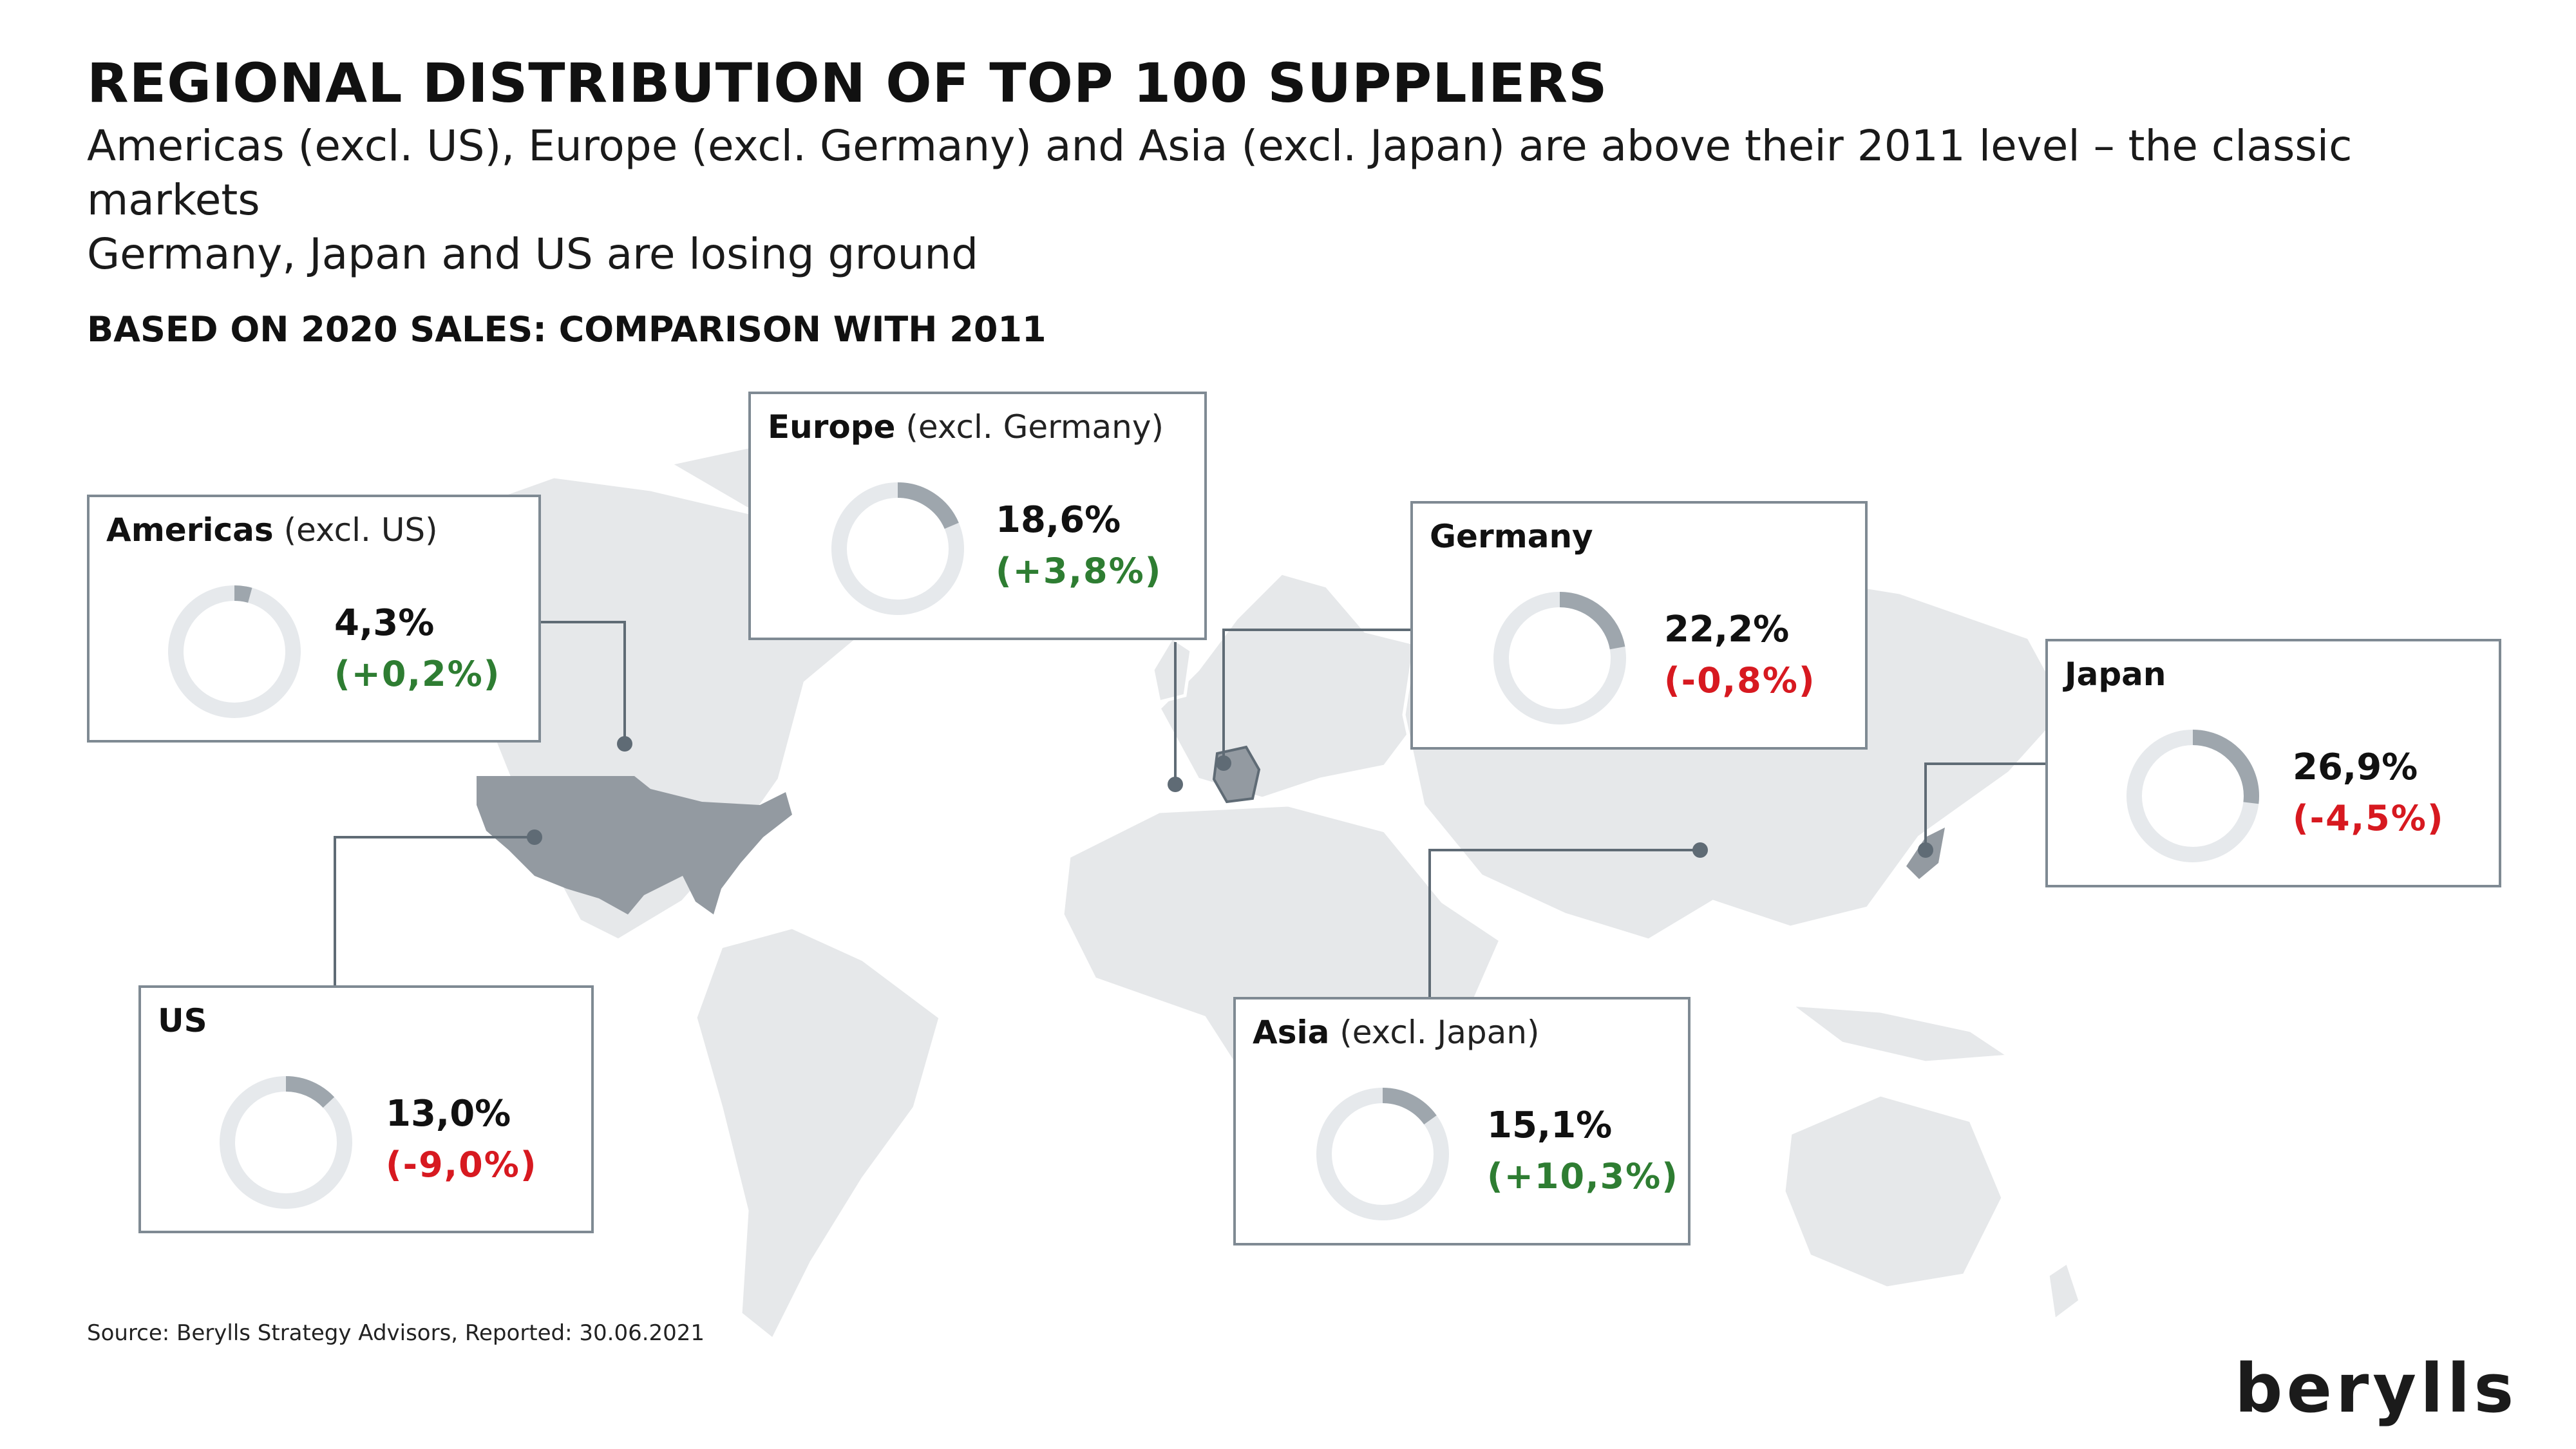 This screenshot has width=2576, height=1449. I want to click on share-value: 15,1%, so click(1550, 1125).